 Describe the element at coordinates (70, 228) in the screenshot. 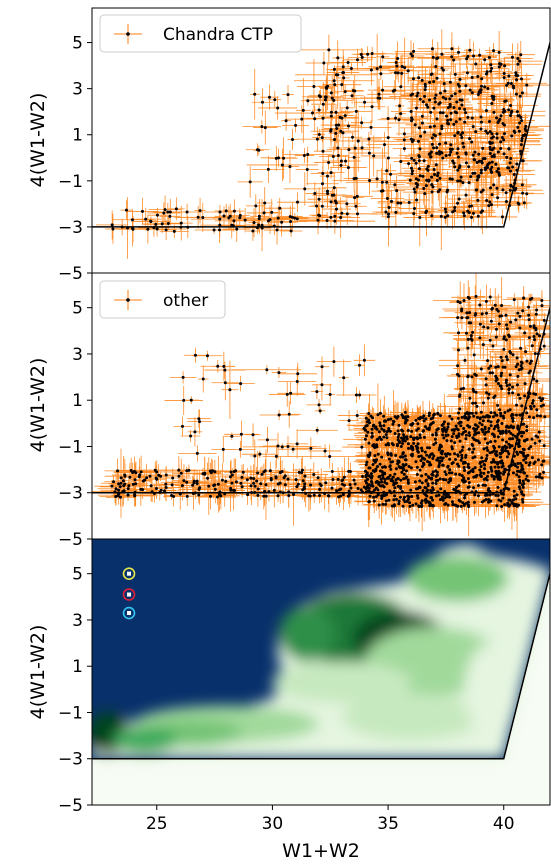

I see `y-tick-label: −3` at that location.